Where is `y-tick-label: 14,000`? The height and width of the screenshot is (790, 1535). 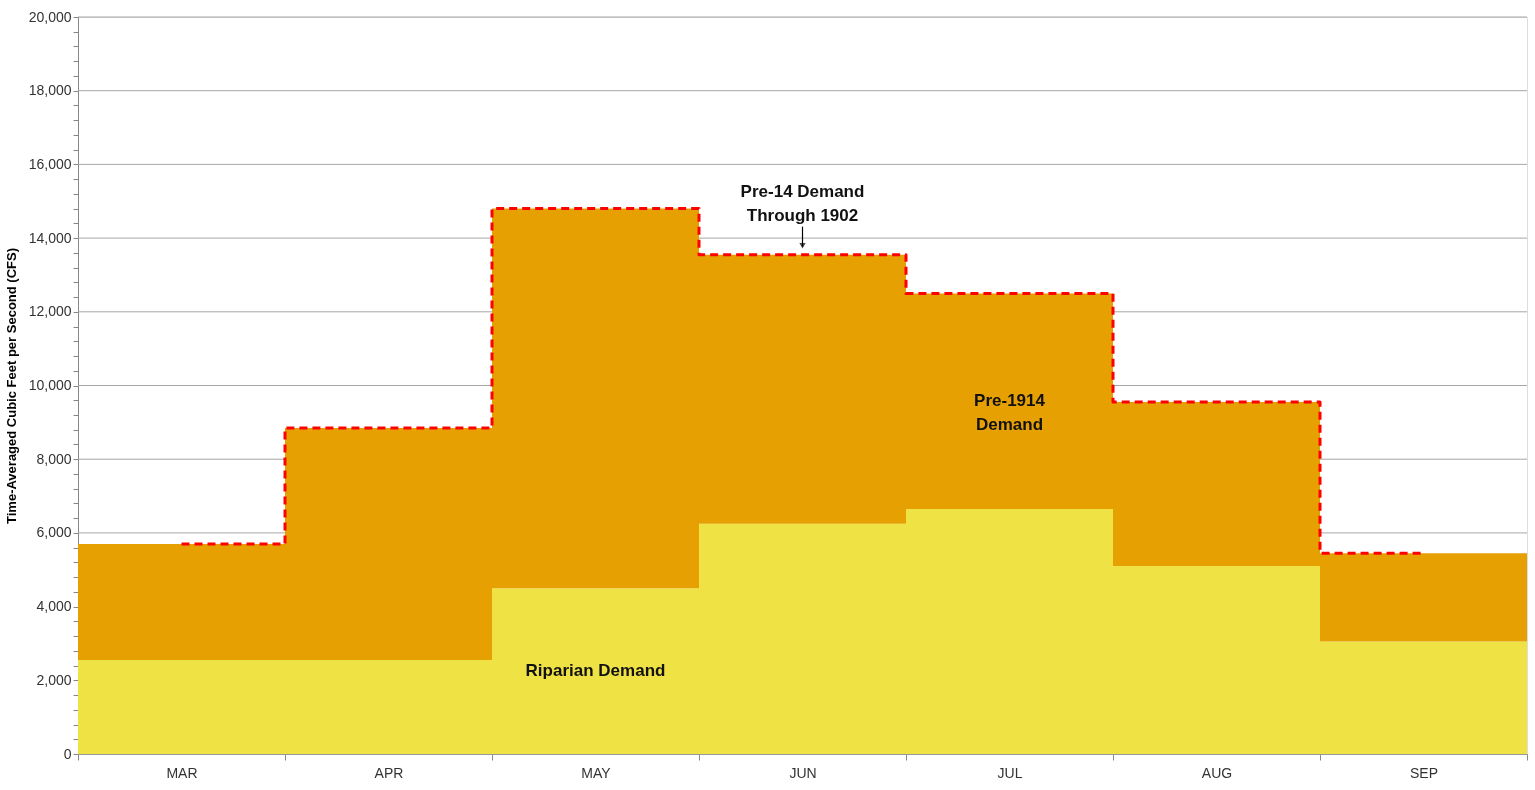
y-tick-label: 14,000 is located at coordinates (50, 237).